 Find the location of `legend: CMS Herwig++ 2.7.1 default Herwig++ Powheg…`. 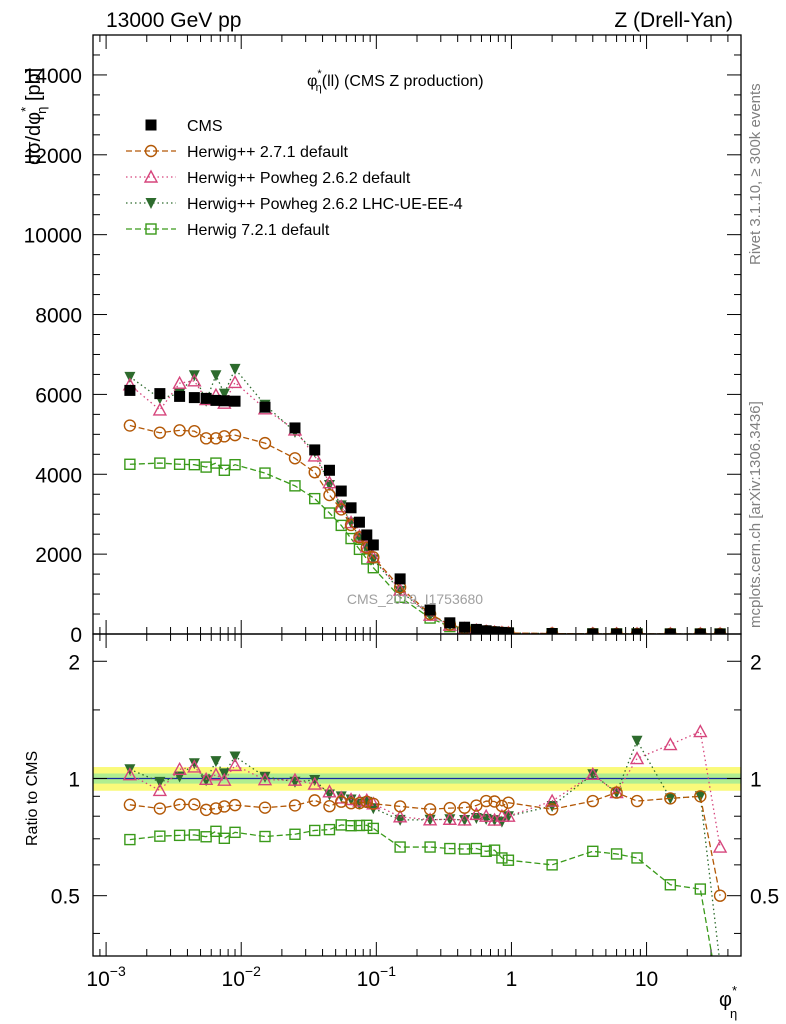

legend: CMS Herwig++ 2.7.1 default Herwig++ Powheg… is located at coordinates (294, 178).